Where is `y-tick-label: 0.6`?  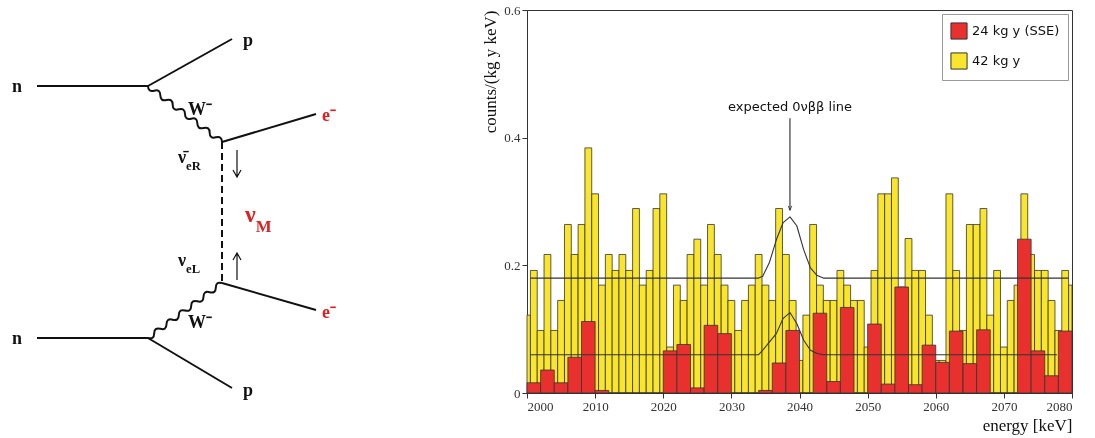 y-tick-label: 0.6 is located at coordinates (512, 10).